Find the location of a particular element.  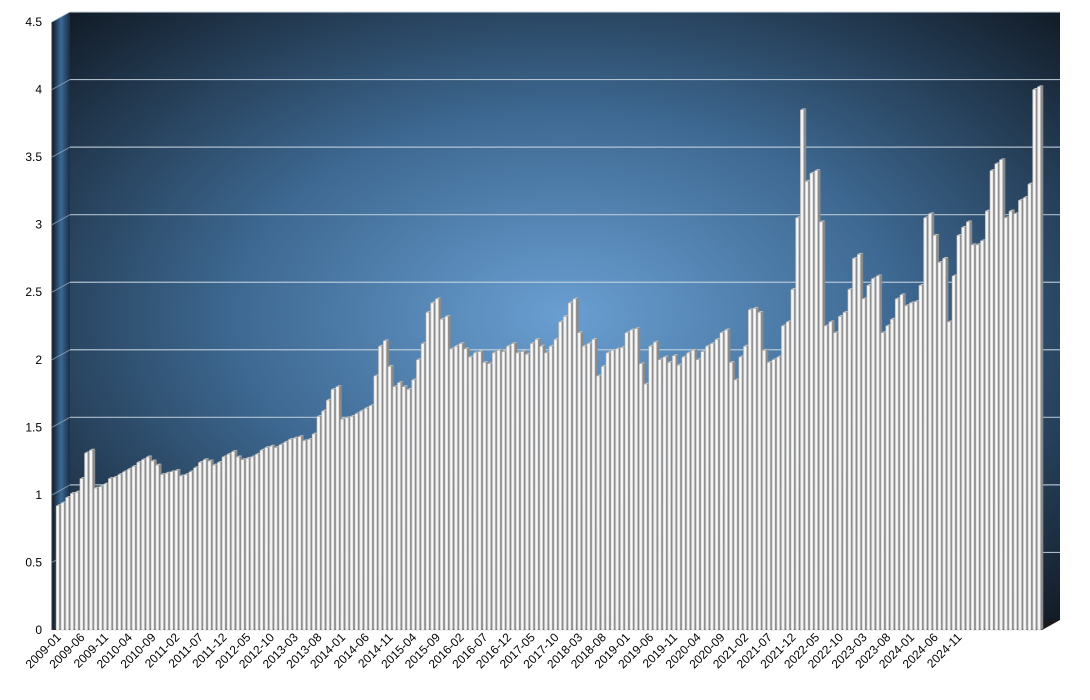

y-tick-label: 0.5 is located at coordinates (33, 562).